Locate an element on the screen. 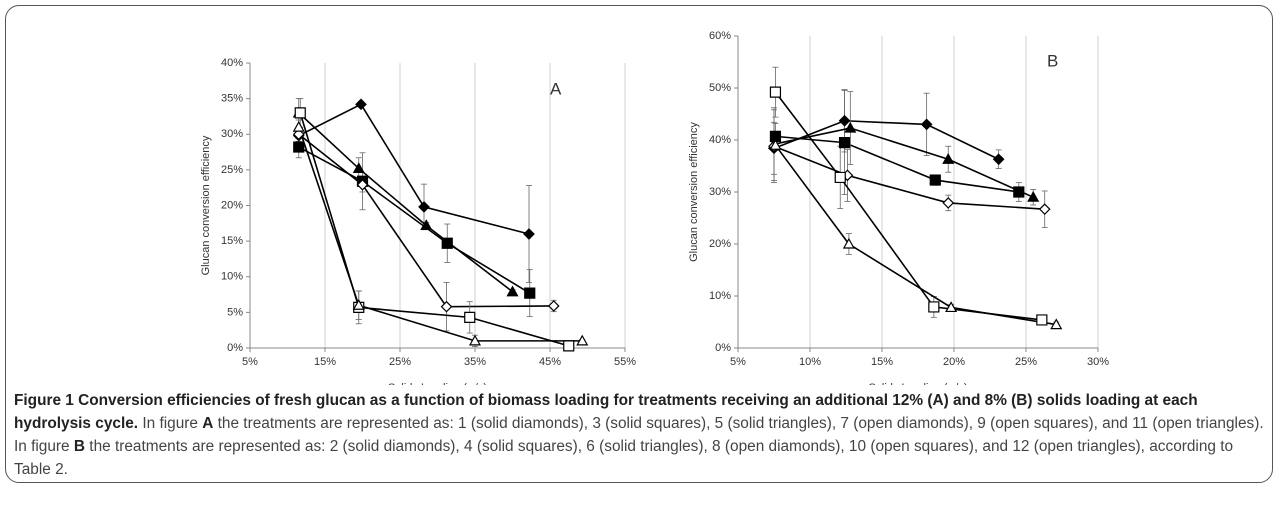 Image resolution: width=1281 pixels, height=521 pixels. y-tick-label: 50% is located at coordinates (720, 88).